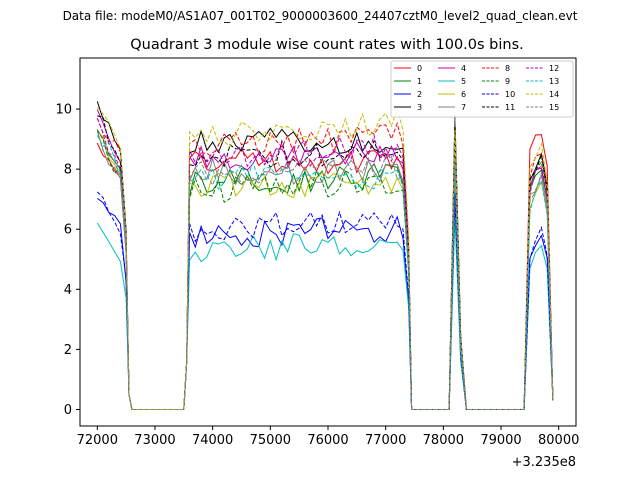  Describe the element at coordinates (510, 94) in the screenshot. I see `legend-label-10: 10` at that location.